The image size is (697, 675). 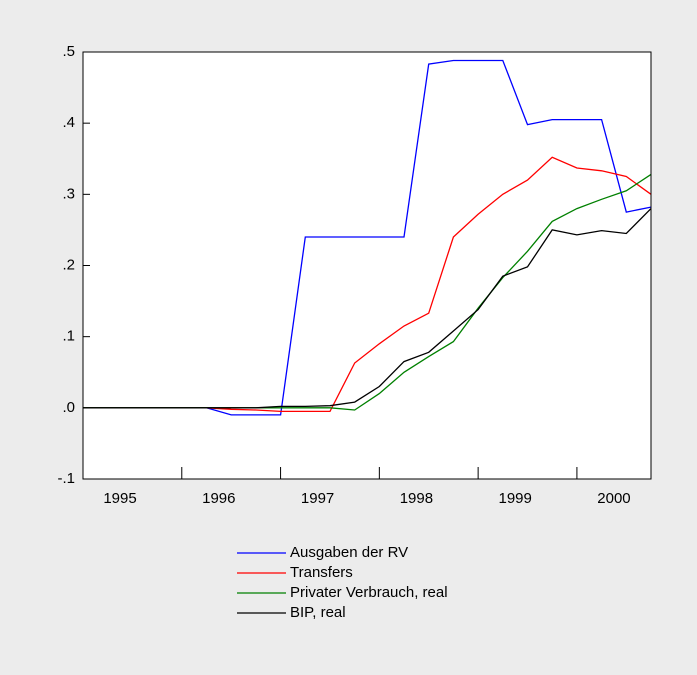 I want to click on y-tick-label: .2, so click(x=68, y=264).